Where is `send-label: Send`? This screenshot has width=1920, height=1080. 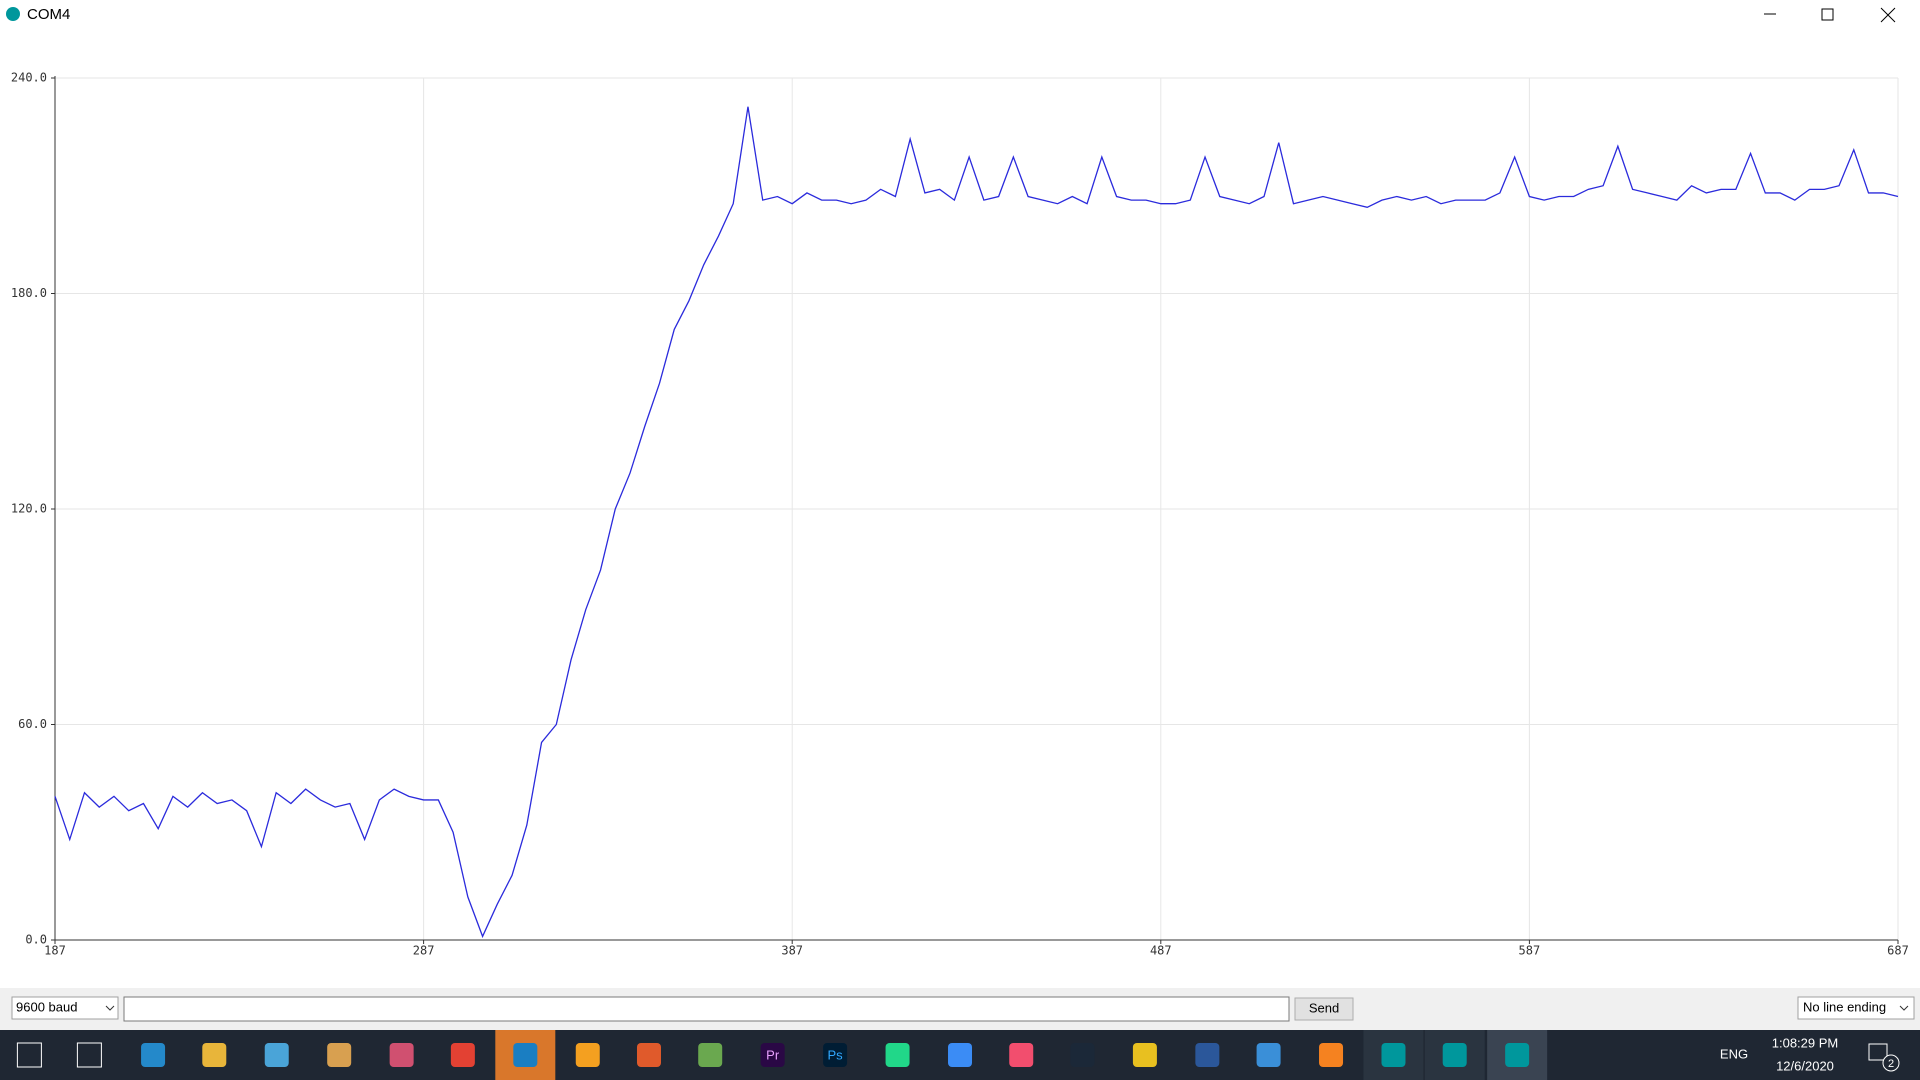 send-label: Send is located at coordinates (1324, 1007).